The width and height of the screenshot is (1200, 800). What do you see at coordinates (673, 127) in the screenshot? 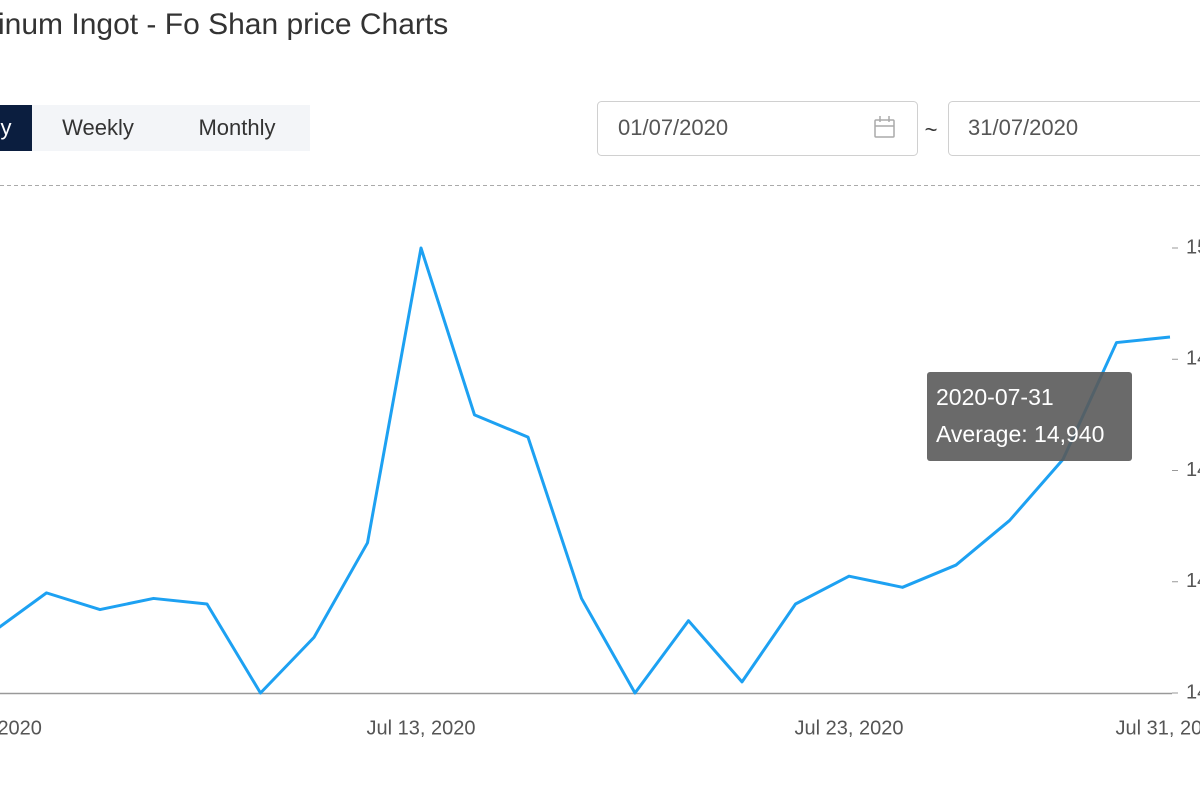
I see `date-start: 01/07/2020` at bounding box center [673, 127].